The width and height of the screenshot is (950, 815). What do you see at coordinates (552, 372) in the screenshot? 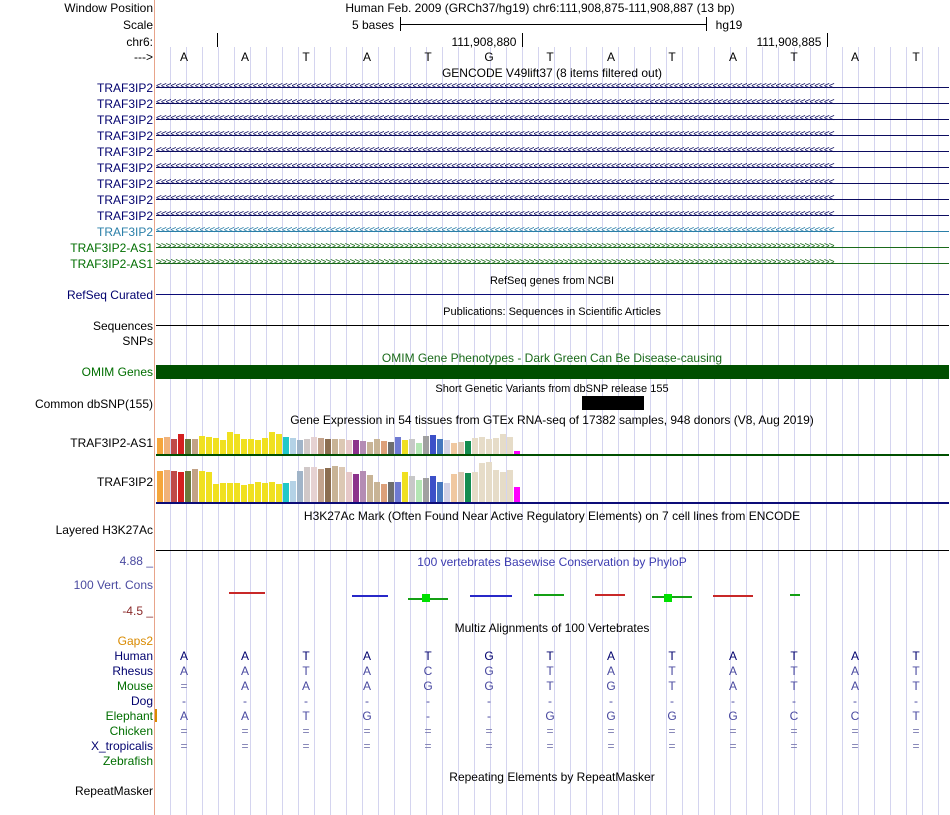
I see `omim-gene-bar` at bounding box center [552, 372].